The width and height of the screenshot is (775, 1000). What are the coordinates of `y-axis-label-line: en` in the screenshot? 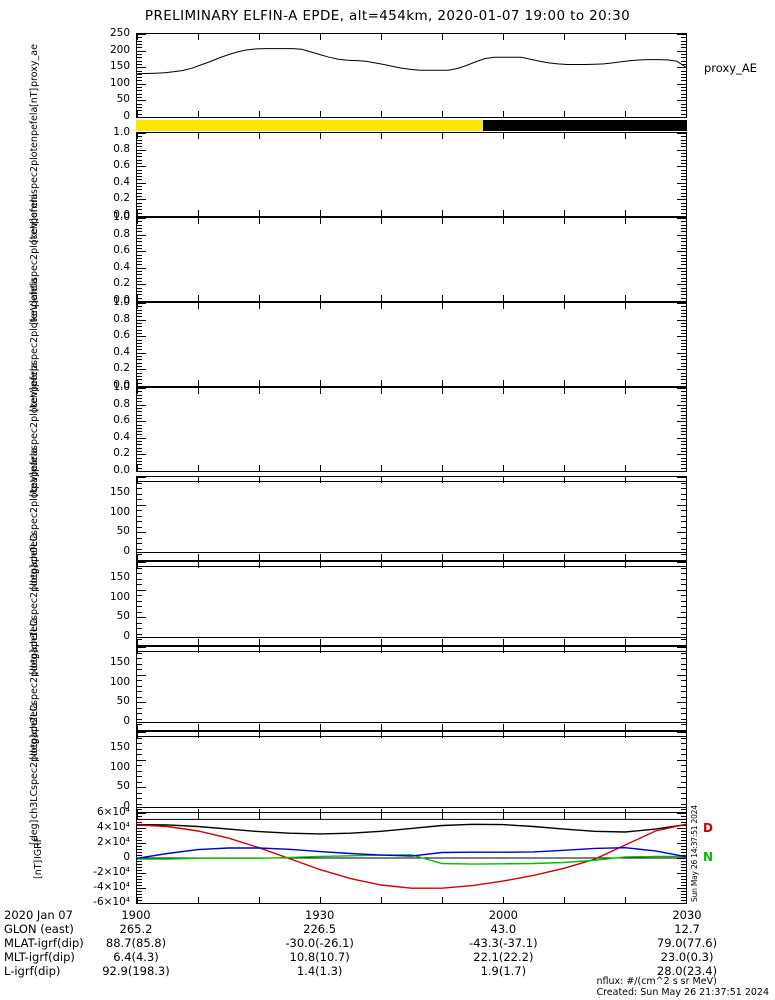 It's located at (34, 312).